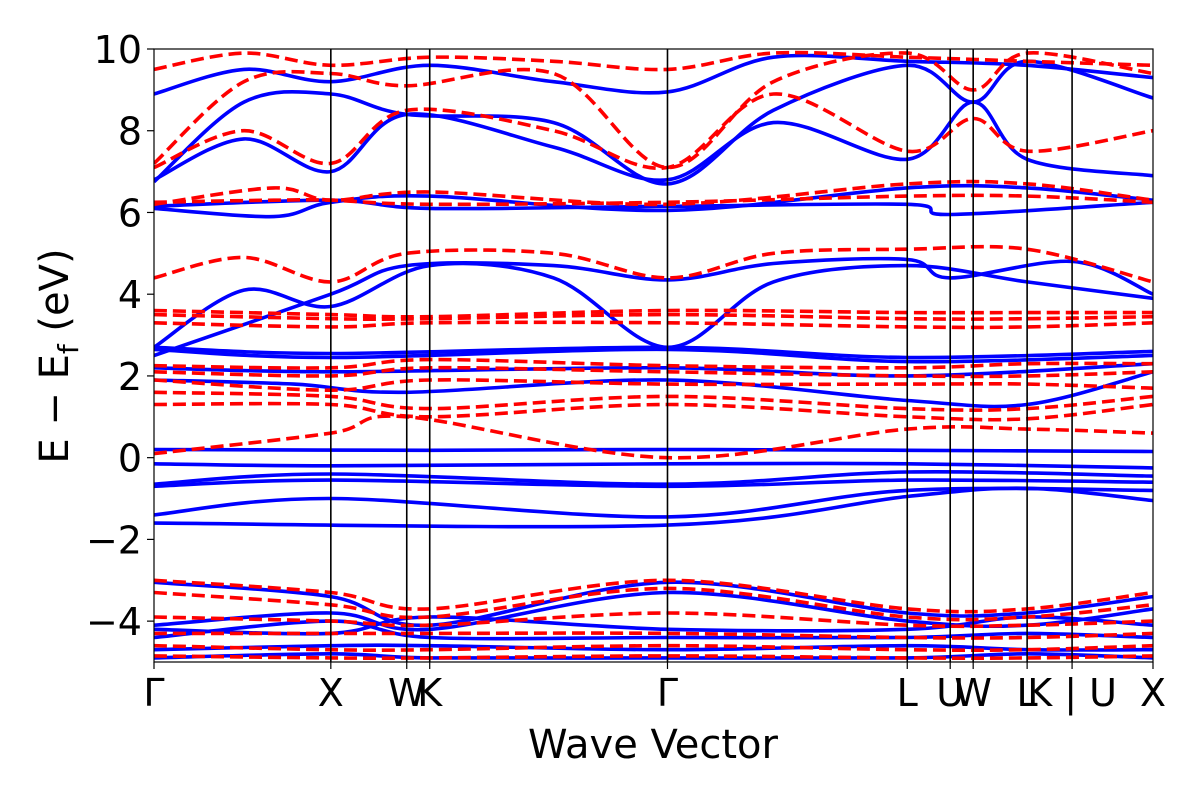 The image size is (1200, 804). Describe the element at coordinates (653, 745) in the screenshot. I see `x-axis-label: Wave Vector` at that location.